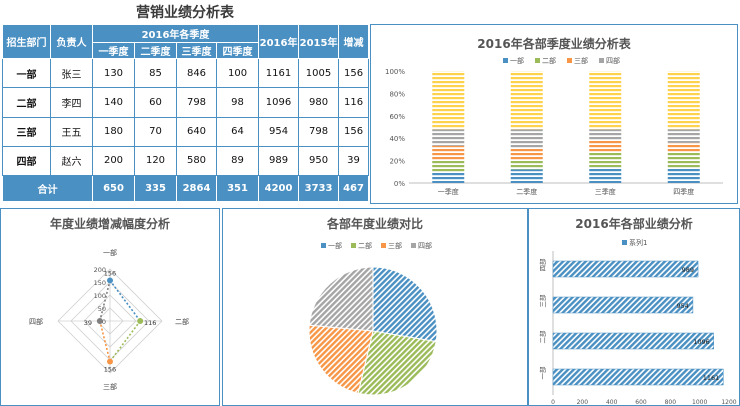 This screenshot has height=406, width=740. Describe the element at coordinates (554, 44) in the screenshot. I see `quarterly-chart-title: 2016年各部季度业绩分析表` at that location.